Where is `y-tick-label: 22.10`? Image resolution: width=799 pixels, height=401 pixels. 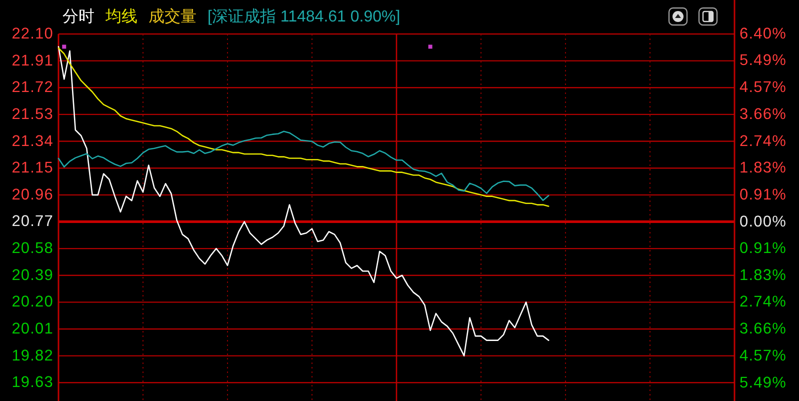 y-tick-label: 22.10 is located at coordinates (33, 34).